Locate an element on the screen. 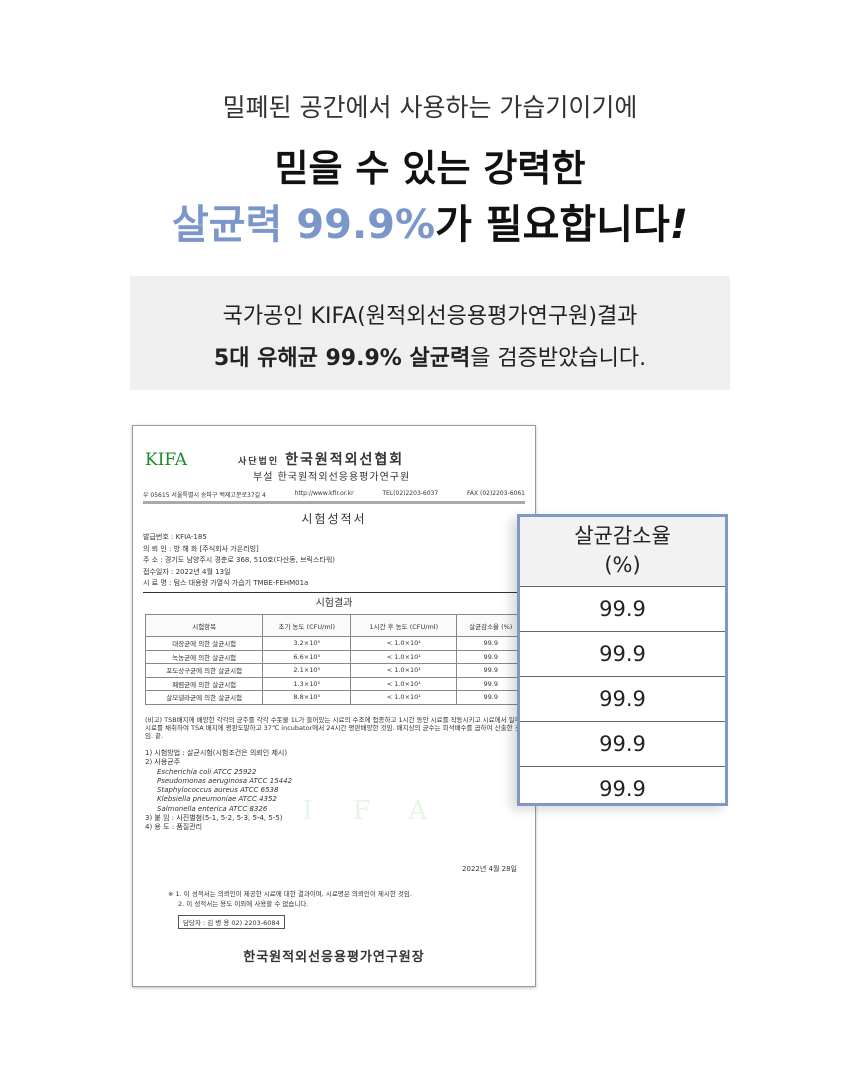 This screenshot has width=860, height=1076. kifa-watermark: KIFA is located at coordinates (355, 811).